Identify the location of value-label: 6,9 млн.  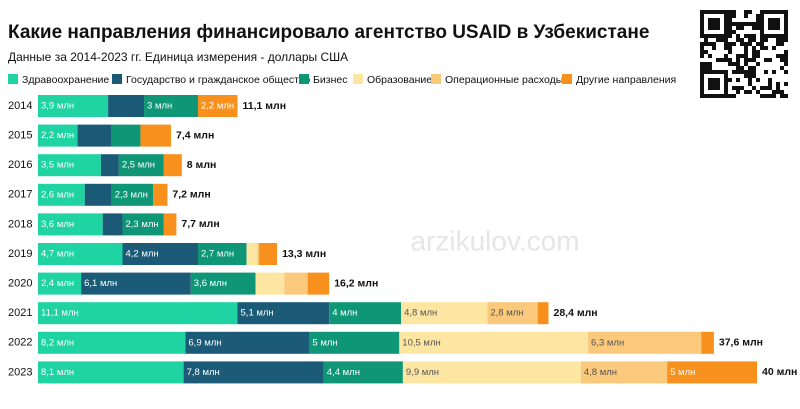
(204, 342).